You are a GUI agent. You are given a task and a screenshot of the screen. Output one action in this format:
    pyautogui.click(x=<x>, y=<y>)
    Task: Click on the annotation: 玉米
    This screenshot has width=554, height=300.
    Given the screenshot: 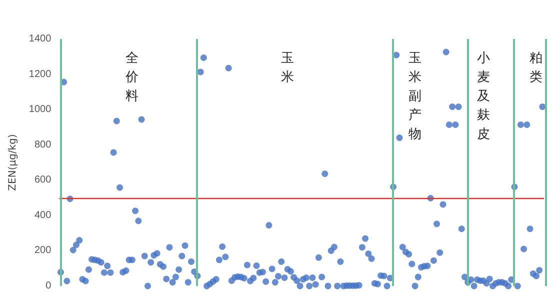 What is the action you would take?
    pyautogui.click(x=287, y=68)
    